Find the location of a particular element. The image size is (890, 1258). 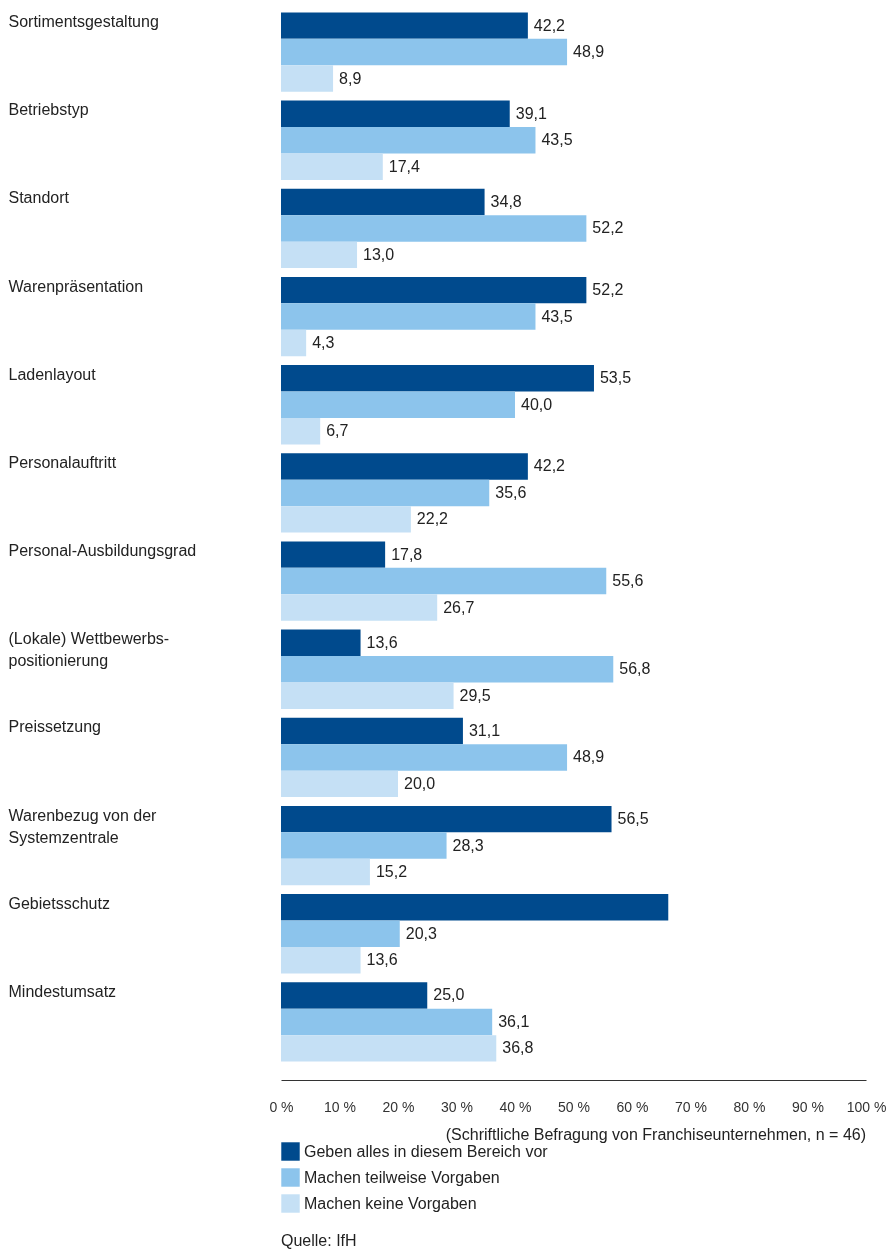

y-tick-label: Sortimentsgestaltung is located at coordinates (83, 22).